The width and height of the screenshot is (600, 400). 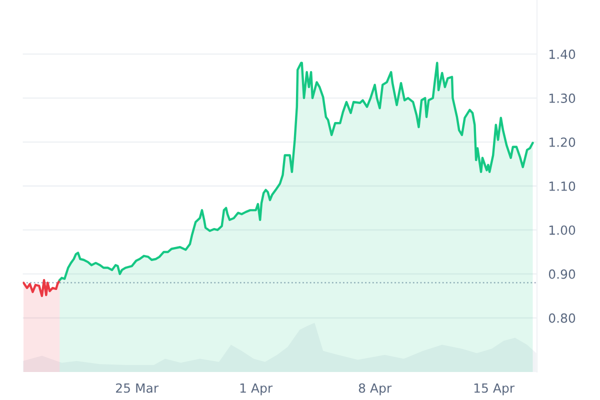 What do you see at coordinates (256, 389) in the screenshot?
I see `x-tick-label: 1 Apr` at bounding box center [256, 389].